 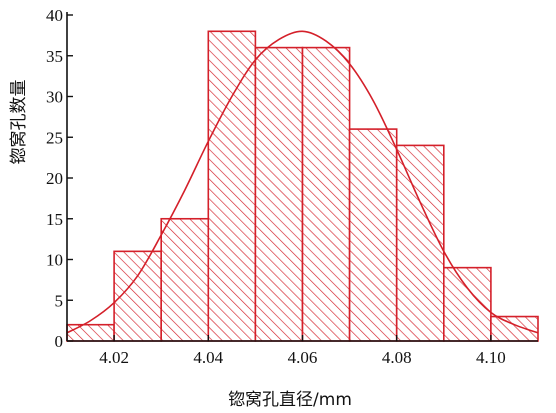 I want to click on y-tick-label: 15, so click(x=54, y=219).